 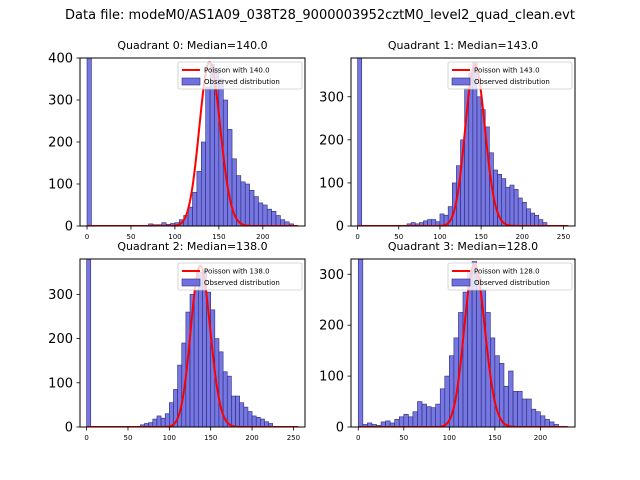 I want to click on legend: Poisson with 128.0 Observed distribution, so click(x=510, y=276).